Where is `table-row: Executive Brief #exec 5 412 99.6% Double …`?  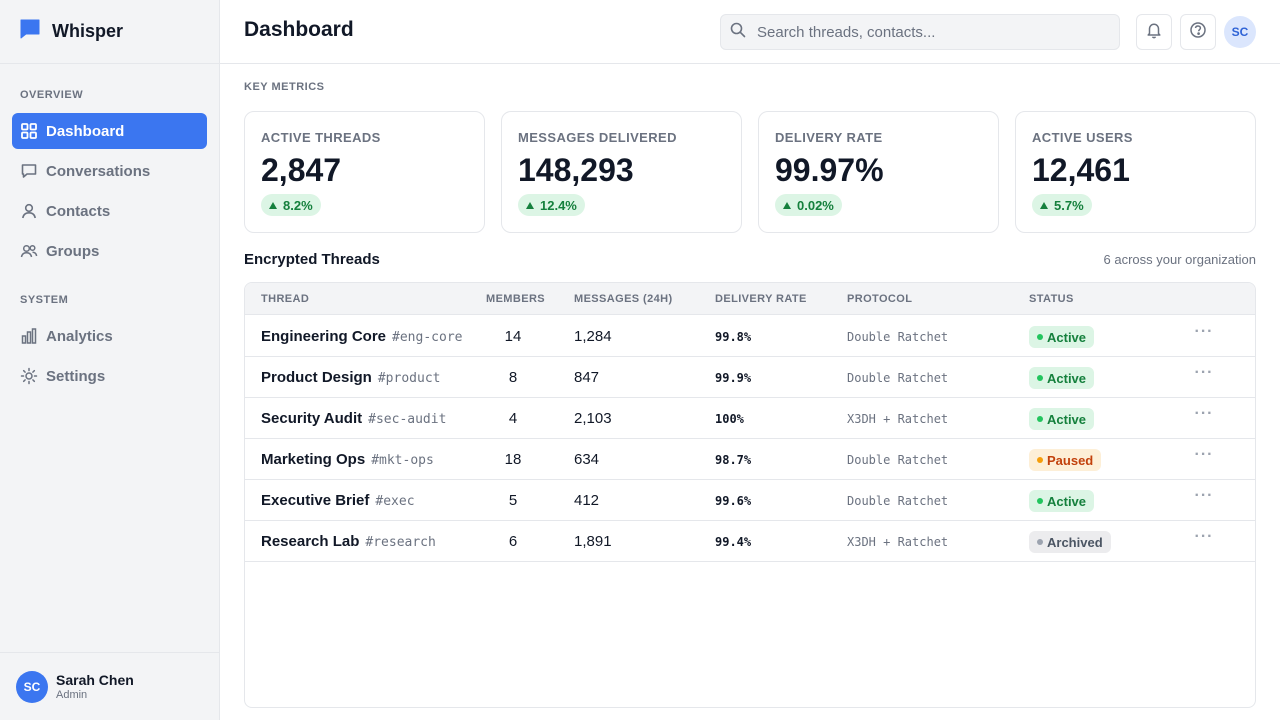
table-row: Executive Brief #exec 5 412 99.6% Double … is located at coordinates (750, 500).